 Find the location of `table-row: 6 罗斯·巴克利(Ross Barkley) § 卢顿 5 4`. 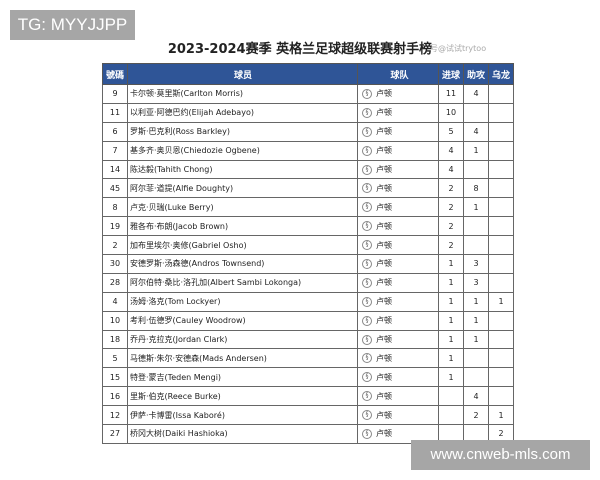

table-row: 6 罗斯·巴克利(Ross Barkley) § 卢顿 5 4 is located at coordinates (308, 131).